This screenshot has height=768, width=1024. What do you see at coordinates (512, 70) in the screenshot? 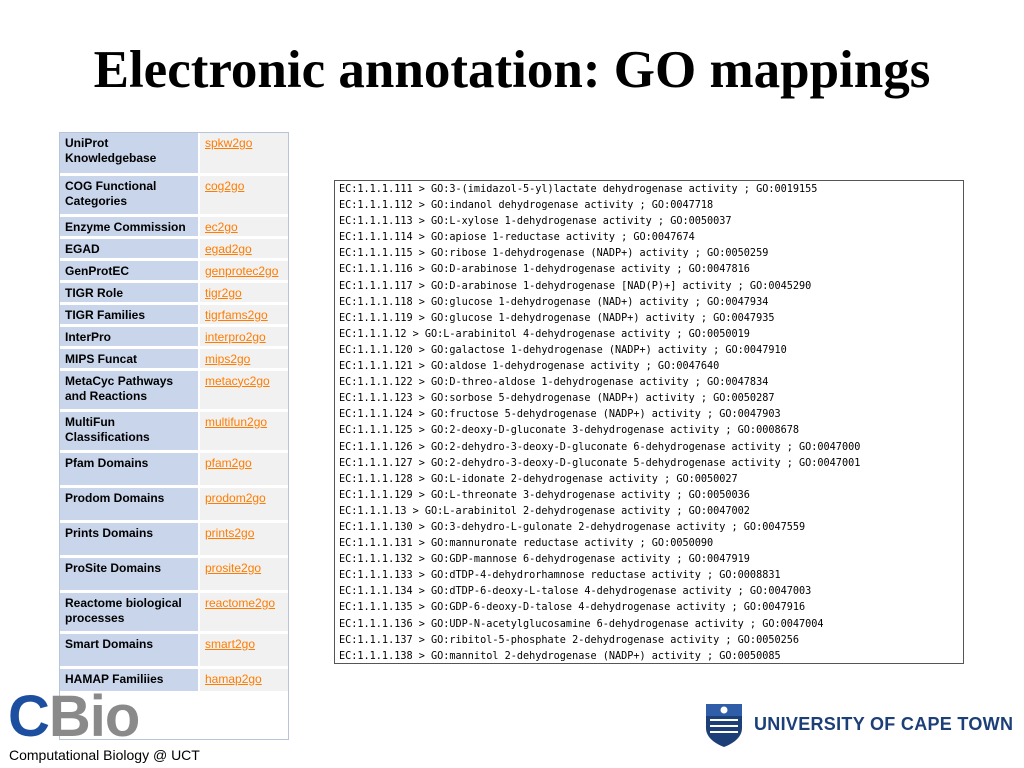
I see `slide-title: Electronic annotation: GO mappings` at bounding box center [512, 70].